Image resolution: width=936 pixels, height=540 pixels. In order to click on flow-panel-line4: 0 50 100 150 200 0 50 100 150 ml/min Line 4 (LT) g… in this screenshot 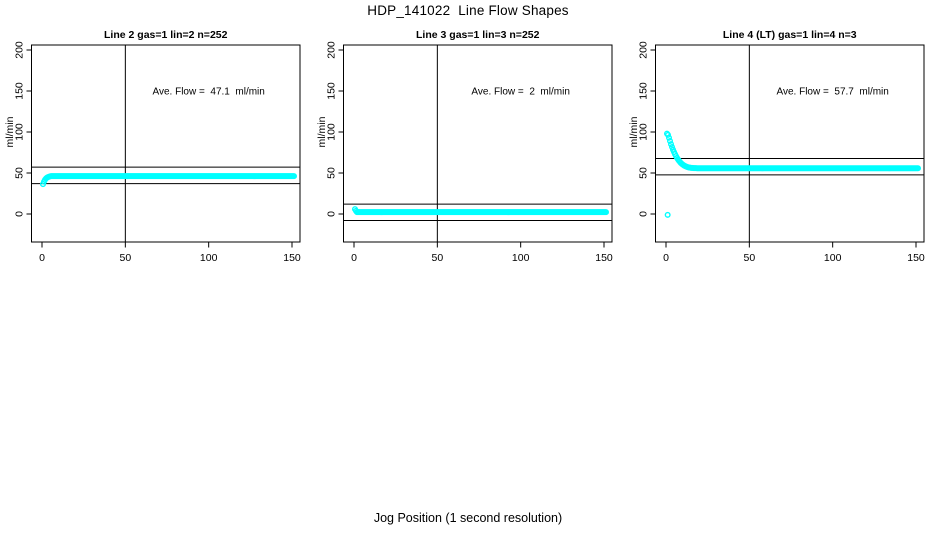, I will do `click(776, 146)`.